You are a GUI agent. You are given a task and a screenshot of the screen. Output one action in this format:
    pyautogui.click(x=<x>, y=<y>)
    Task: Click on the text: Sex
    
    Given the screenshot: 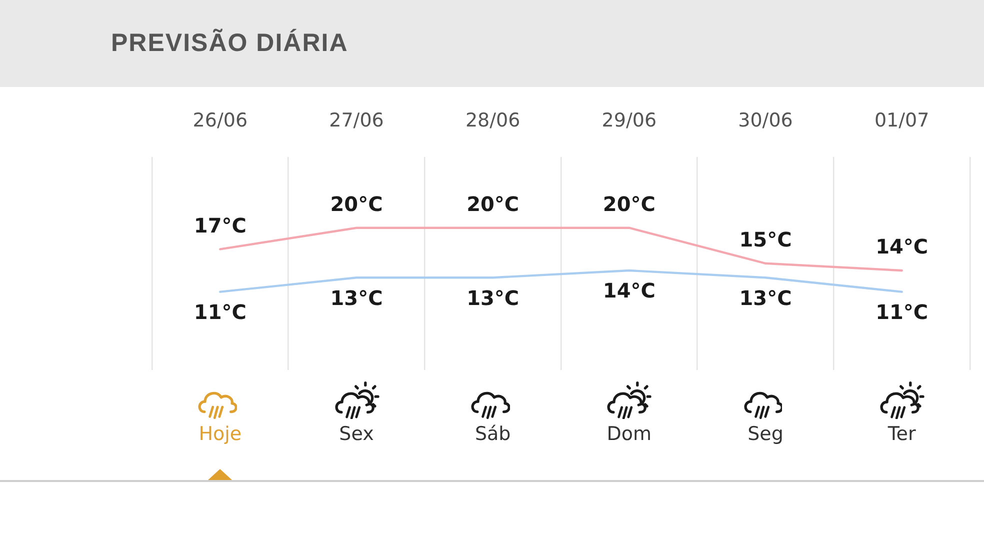 What is the action you would take?
    pyautogui.click(x=356, y=433)
    